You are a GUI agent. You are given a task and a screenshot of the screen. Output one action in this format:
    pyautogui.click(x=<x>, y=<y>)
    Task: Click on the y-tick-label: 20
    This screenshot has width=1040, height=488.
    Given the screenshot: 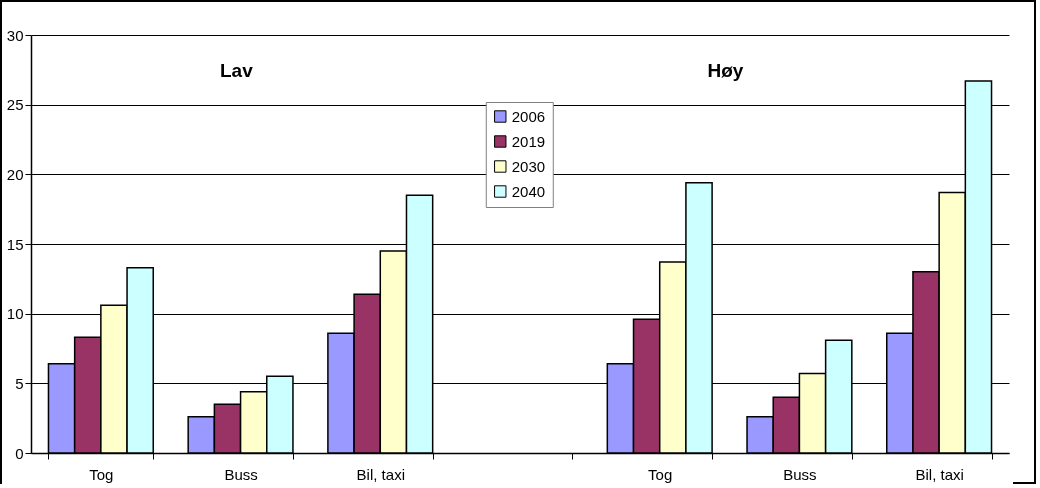 What is the action you would take?
    pyautogui.click(x=15, y=174)
    